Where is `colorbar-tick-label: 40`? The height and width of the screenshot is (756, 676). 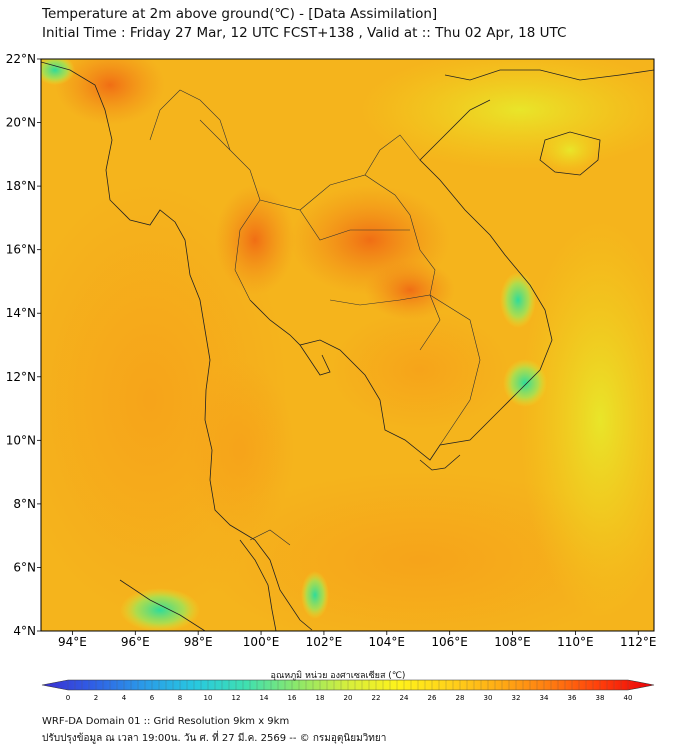
colorbar-tick-label: 40 is located at coordinates (628, 698).